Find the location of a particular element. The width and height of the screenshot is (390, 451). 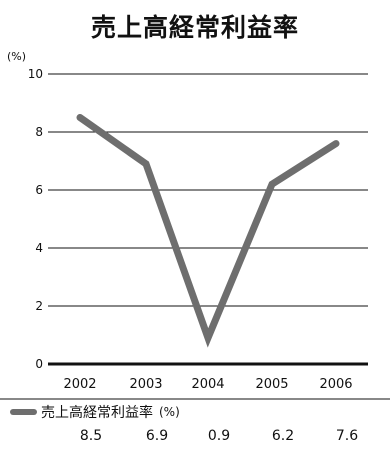

value-row: 8.5 6.9 0.9 6.2 7.6 is located at coordinates (195, 438).